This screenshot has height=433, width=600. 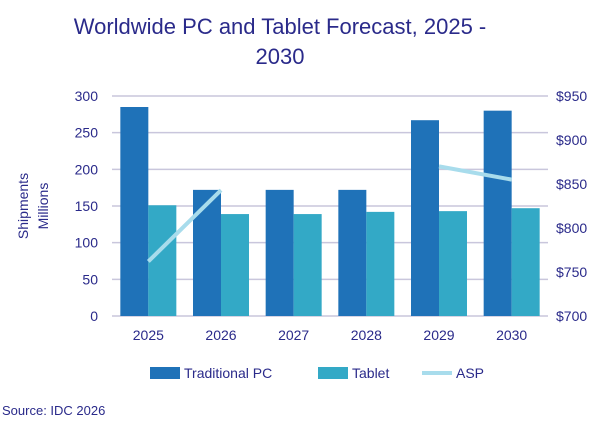 What do you see at coordinates (87, 206) in the screenshot?
I see `y-tick-label: 150` at bounding box center [87, 206].